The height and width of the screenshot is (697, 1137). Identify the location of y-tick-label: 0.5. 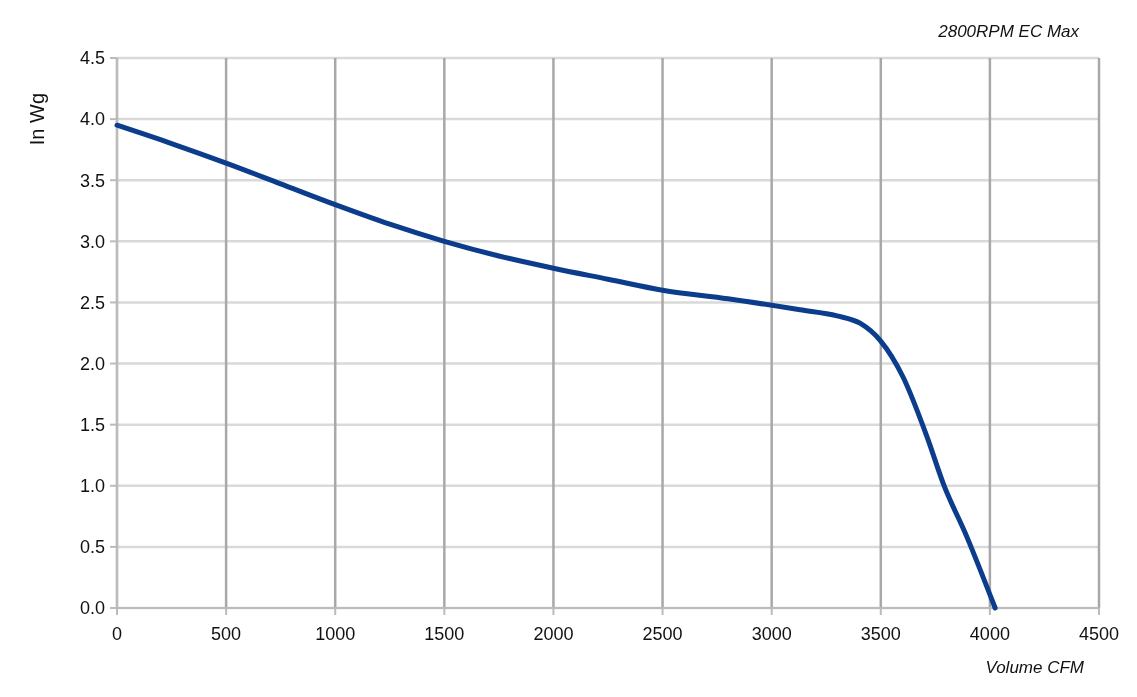
(92, 547).